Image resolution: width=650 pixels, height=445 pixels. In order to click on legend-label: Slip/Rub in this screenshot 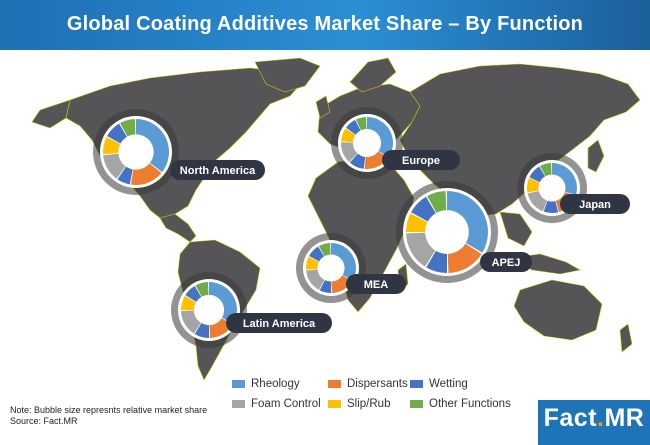, I will do `click(369, 404)`.